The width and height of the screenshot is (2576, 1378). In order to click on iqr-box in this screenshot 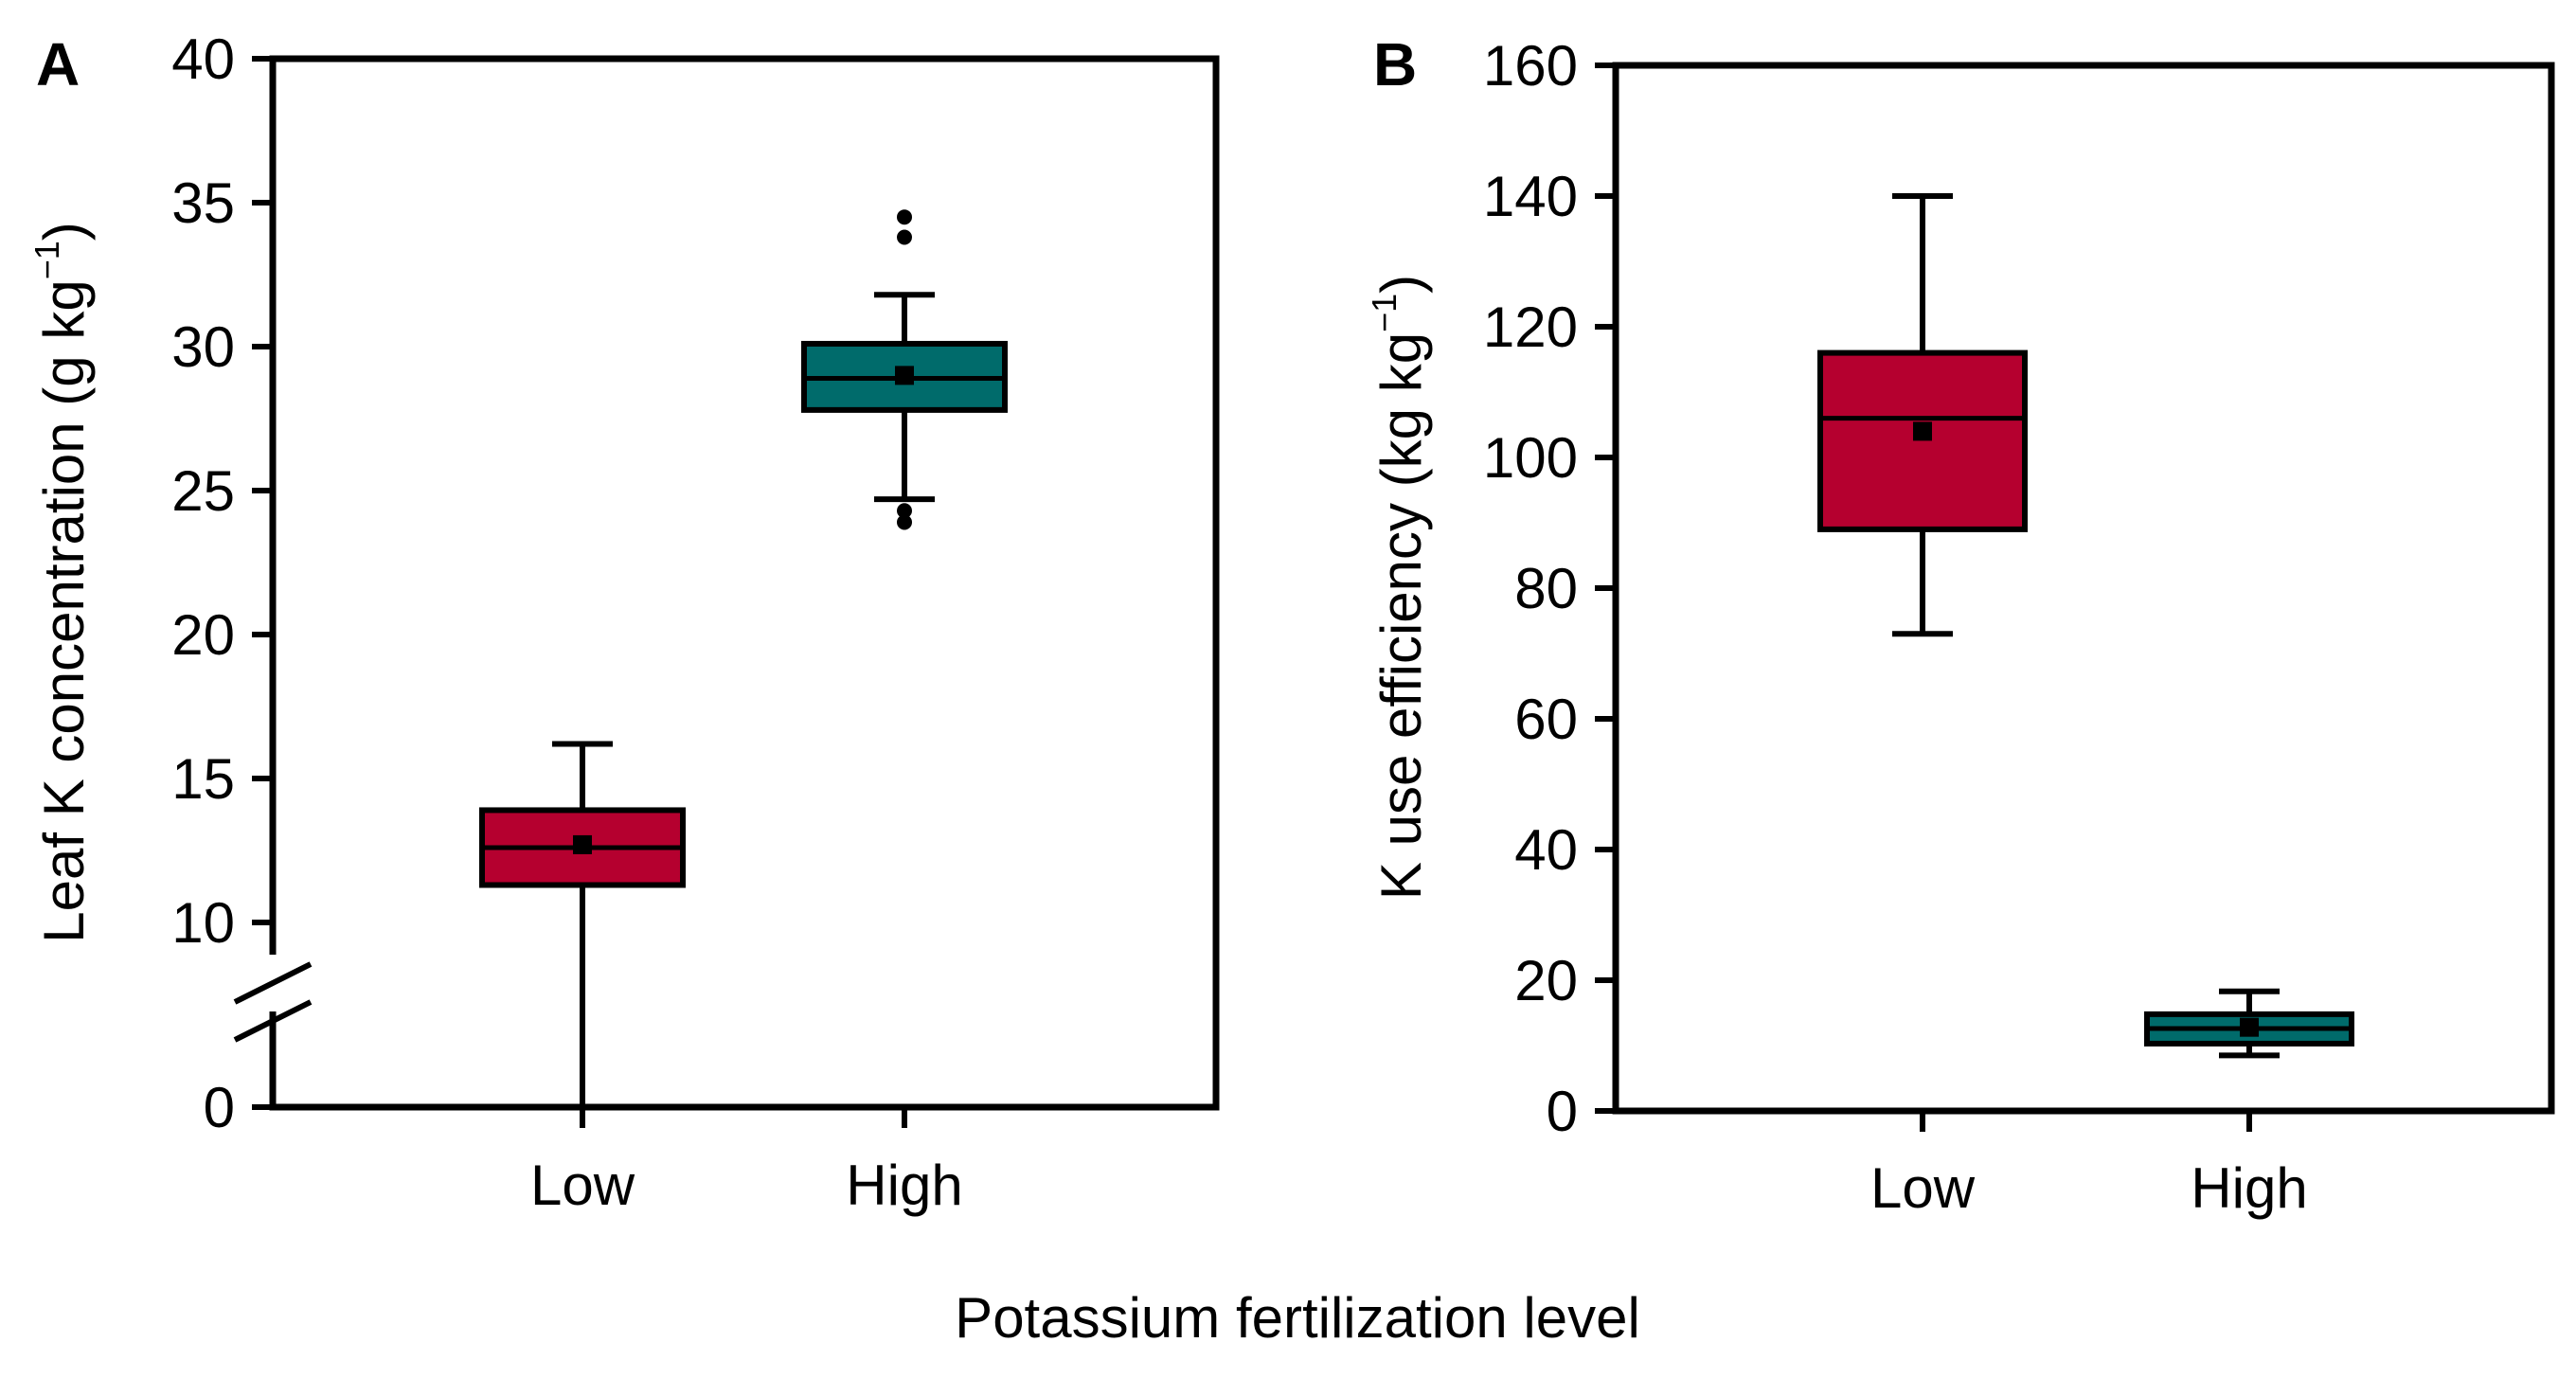, I will do `click(1922, 440)`.